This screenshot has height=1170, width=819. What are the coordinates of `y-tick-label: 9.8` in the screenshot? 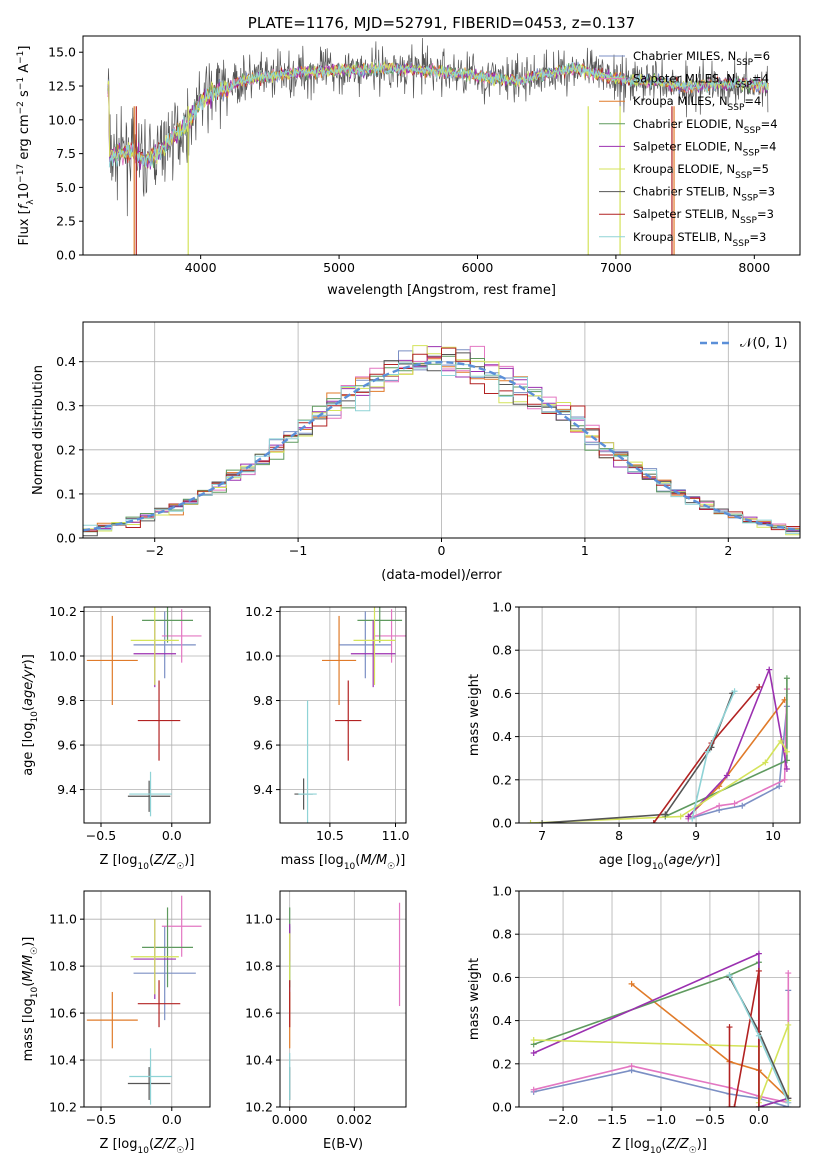 It's located at (263, 700).